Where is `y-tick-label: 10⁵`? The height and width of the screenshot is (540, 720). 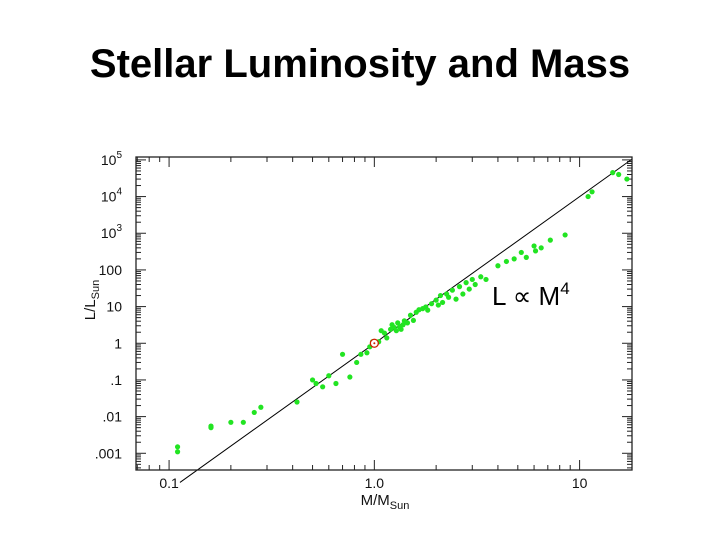
y-tick-label: 10⁵ is located at coordinates (112, 159).